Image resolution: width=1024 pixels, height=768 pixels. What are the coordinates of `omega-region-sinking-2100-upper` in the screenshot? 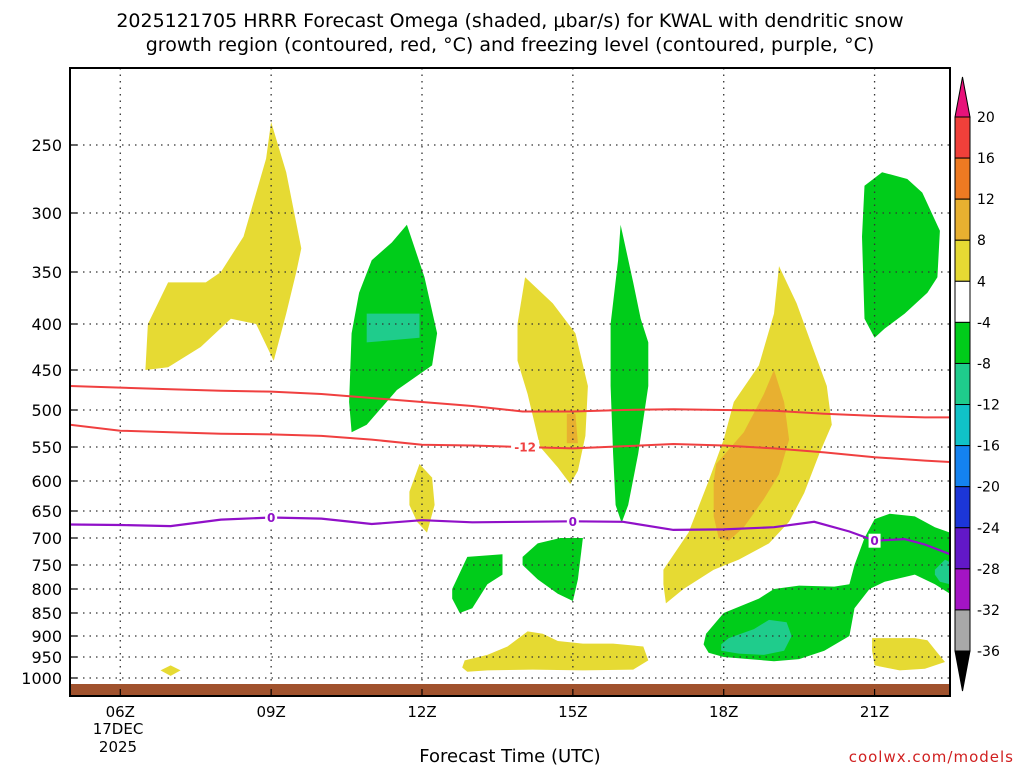 It's located at (901, 255).